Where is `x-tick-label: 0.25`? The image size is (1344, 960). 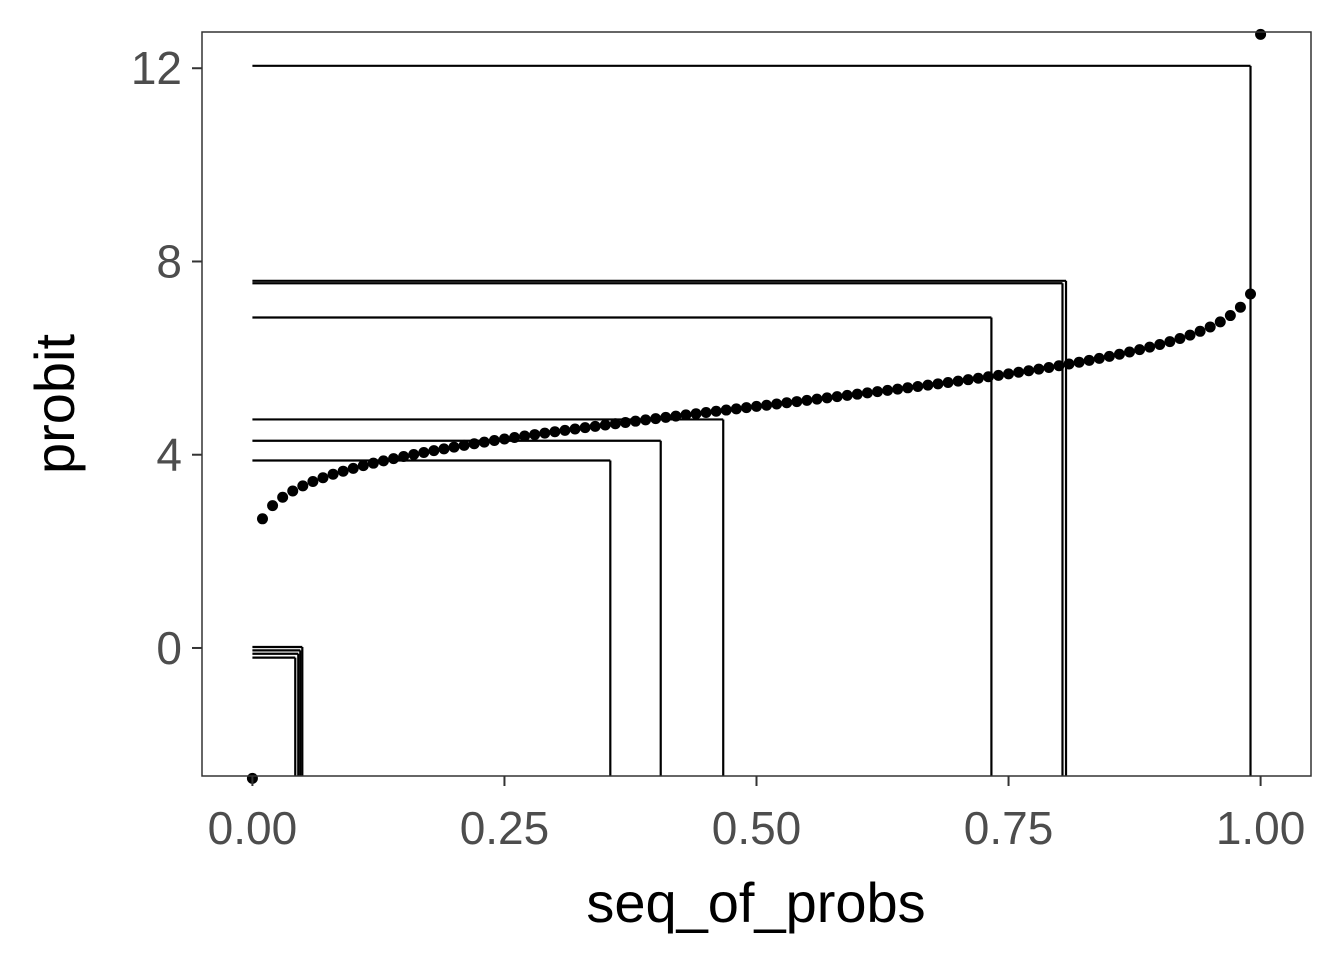
x-tick-label: 0.25 is located at coordinates (505, 828).